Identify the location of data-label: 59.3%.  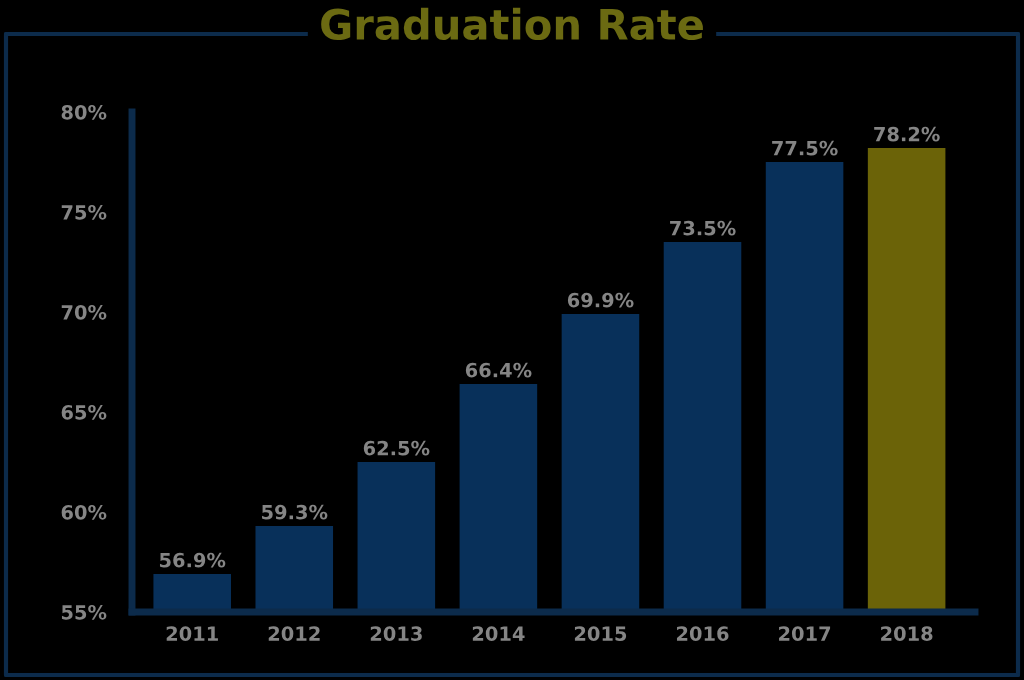
(295, 512).